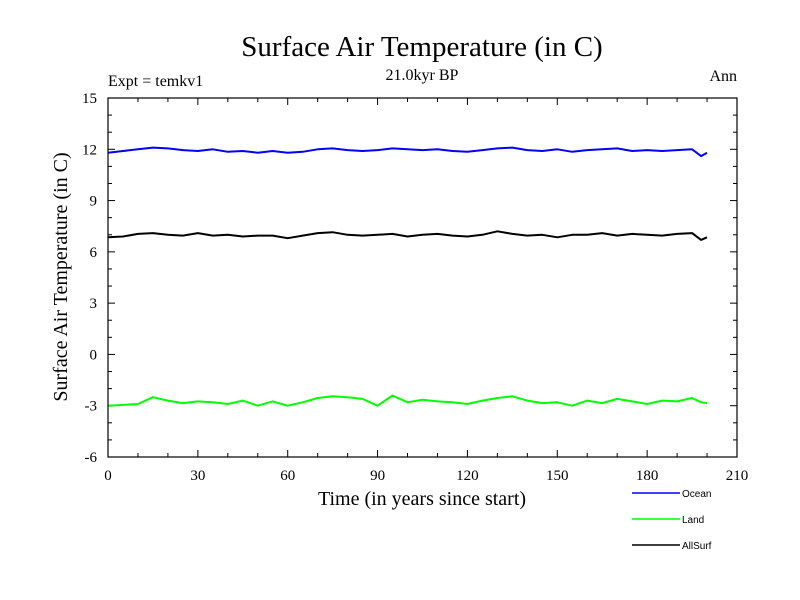  Describe the element at coordinates (94, 355) in the screenshot. I see `y-tick-label: 0` at that location.